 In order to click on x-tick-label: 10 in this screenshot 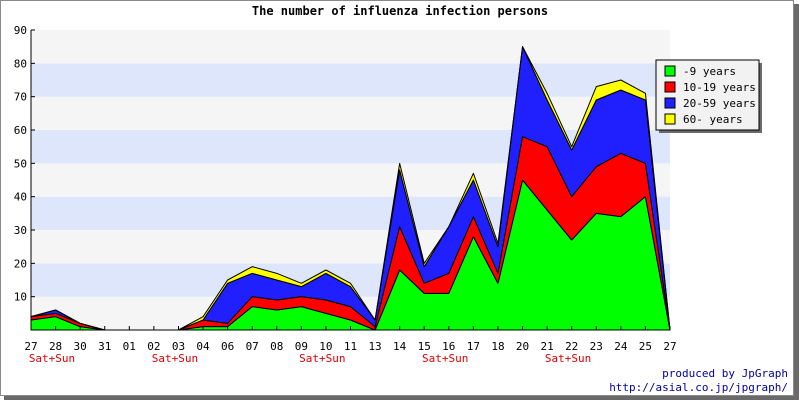, I will do `click(325, 346)`.